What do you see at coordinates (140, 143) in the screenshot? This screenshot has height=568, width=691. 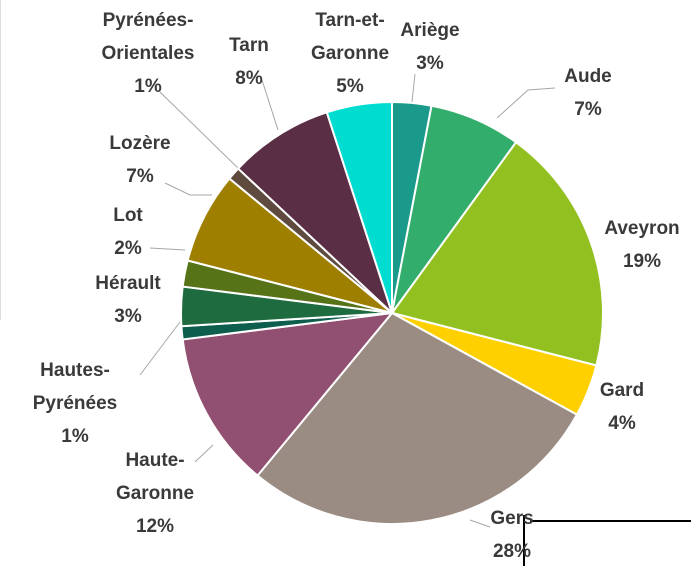 I see `category-label: Lozère` at bounding box center [140, 143].